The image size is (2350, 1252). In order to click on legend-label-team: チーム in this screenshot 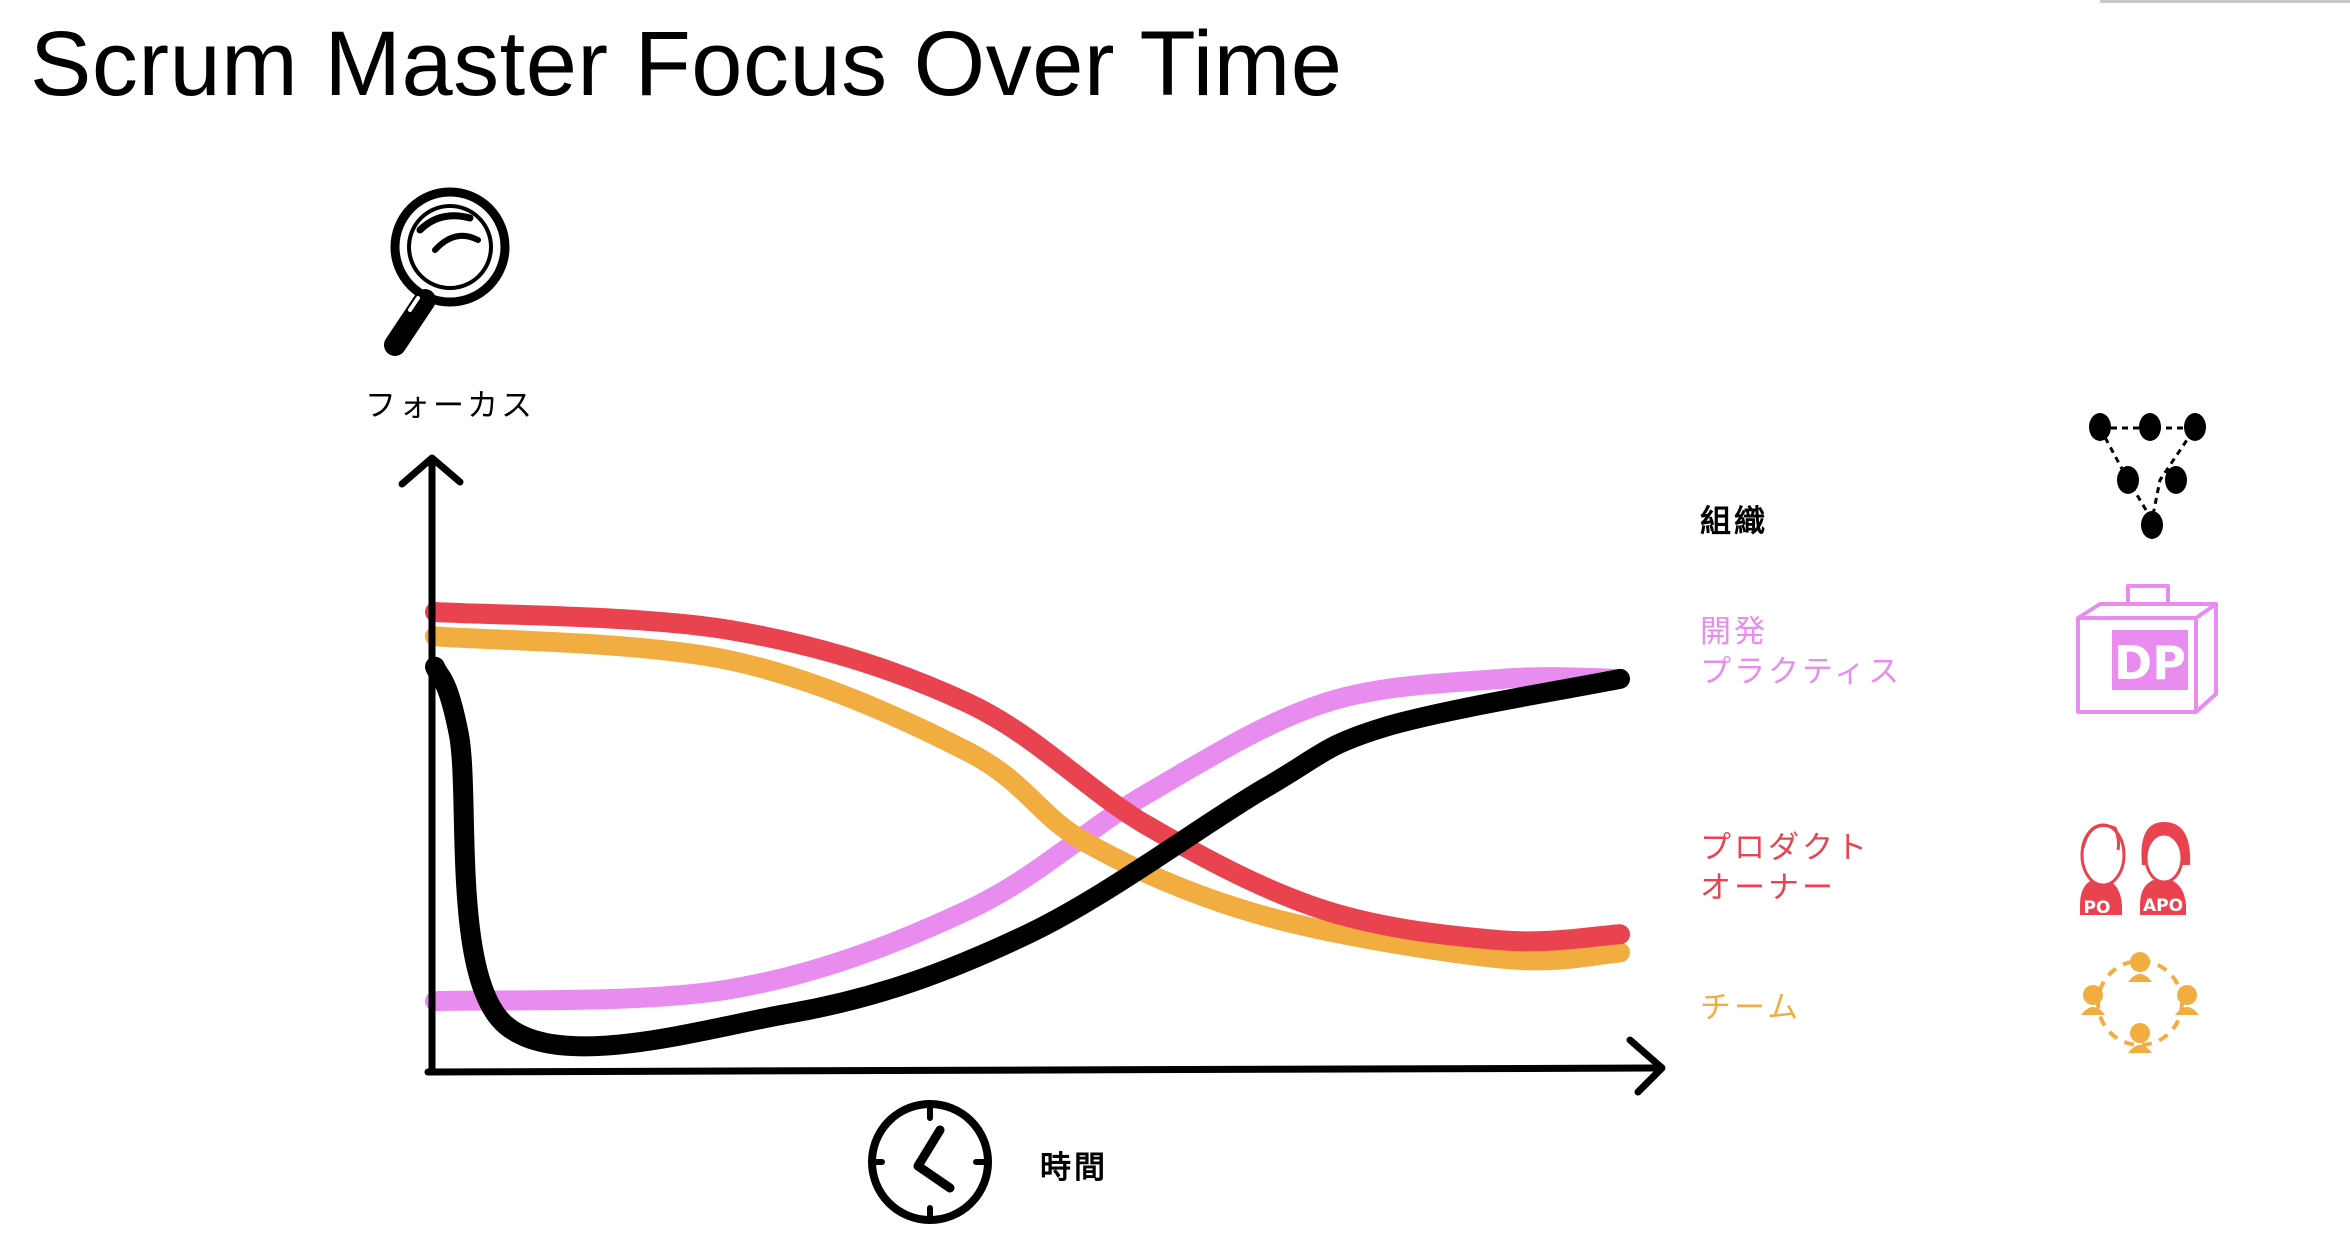, I will do `click(1751, 1008)`.